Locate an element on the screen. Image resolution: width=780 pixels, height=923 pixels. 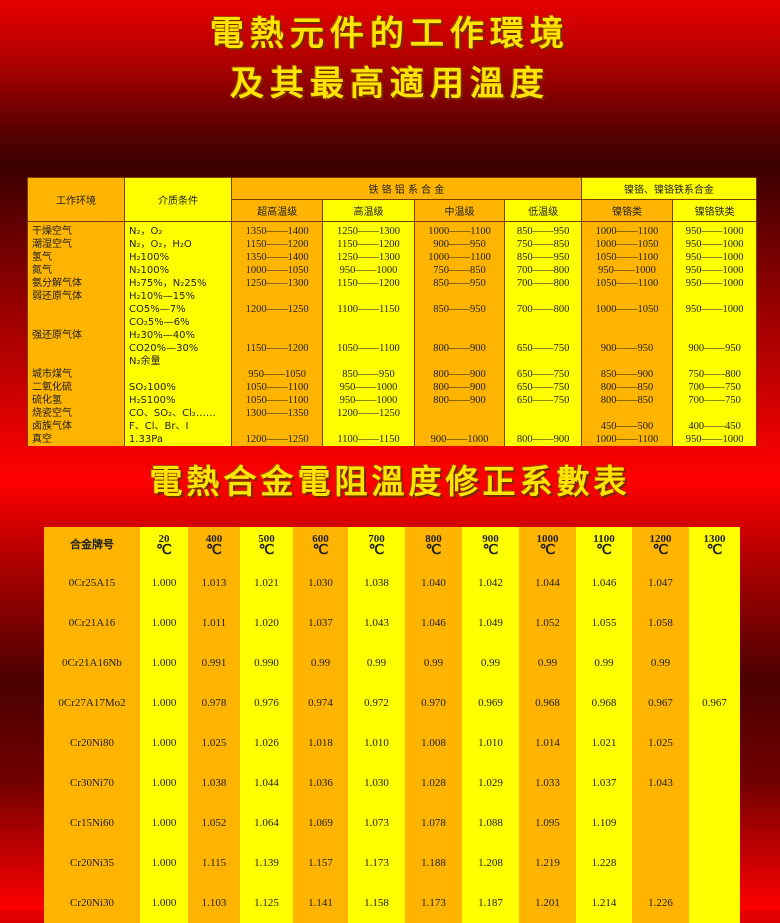
header-temp: 1000 ℃ is located at coordinates (547, 545).